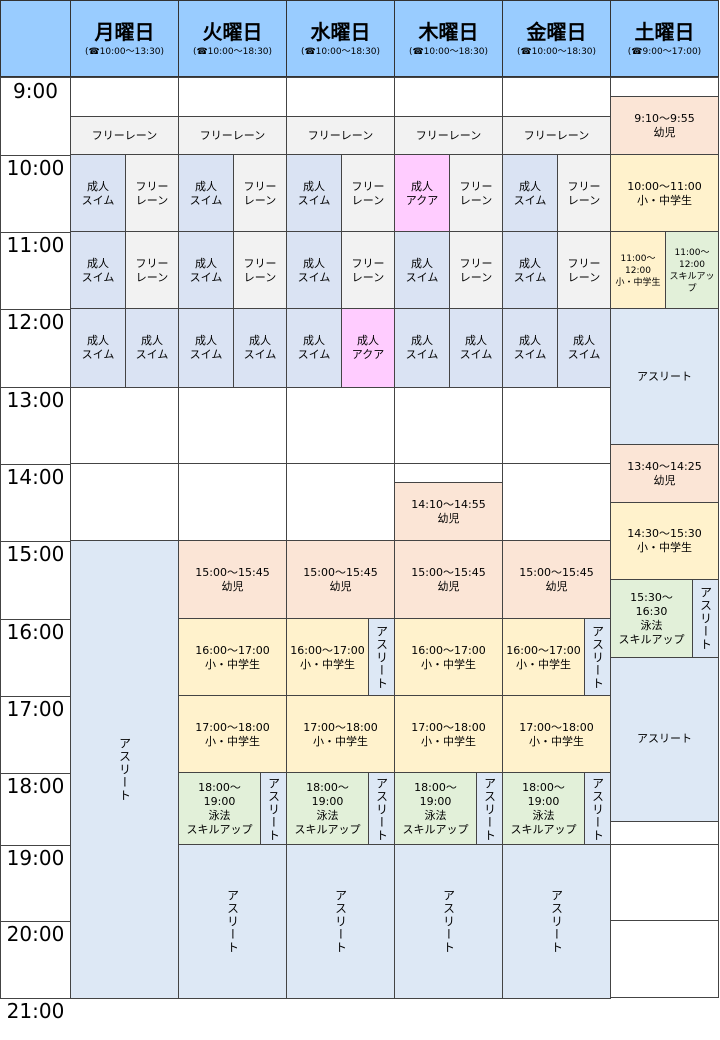 The height and width of the screenshot is (1040, 720). I want to click on class-label: 17:00〜18:00 小・中学生, so click(448, 734).